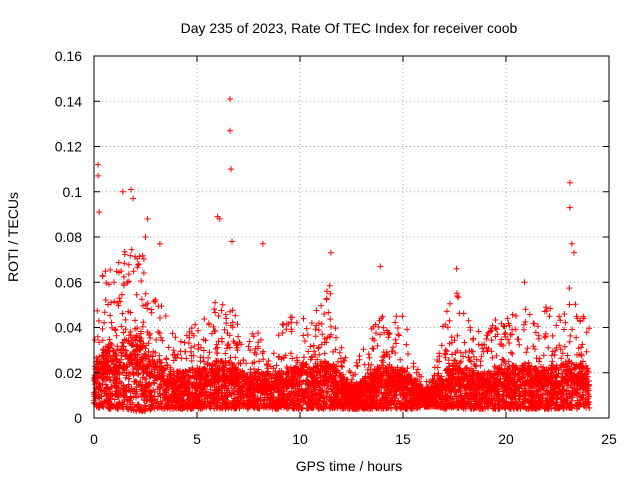 This screenshot has width=640, height=480. Describe the element at coordinates (78, 418) in the screenshot. I see `y-tick-label: 0` at that location.